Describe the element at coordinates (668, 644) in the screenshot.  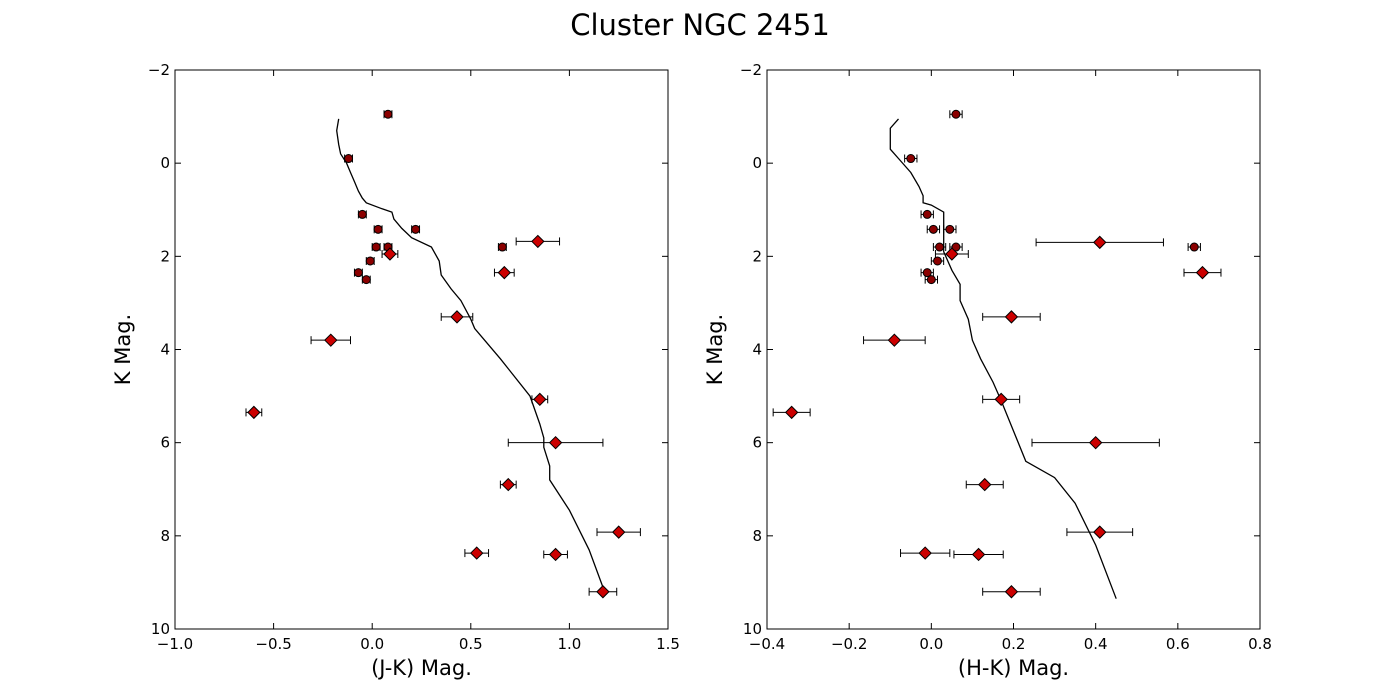
I see `x-tick-label: 1.5` at that location.